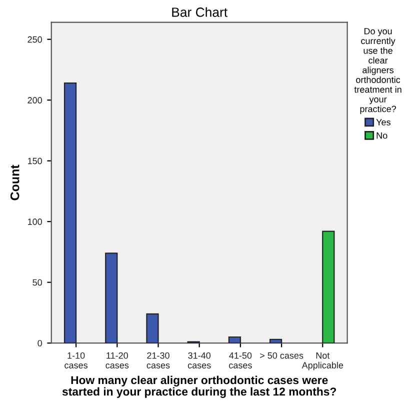 The width and height of the screenshot is (411, 406). What do you see at coordinates (35, 221) in the screenshot?
I see `y-tick-label: 100` at bounding box center [35, 221].